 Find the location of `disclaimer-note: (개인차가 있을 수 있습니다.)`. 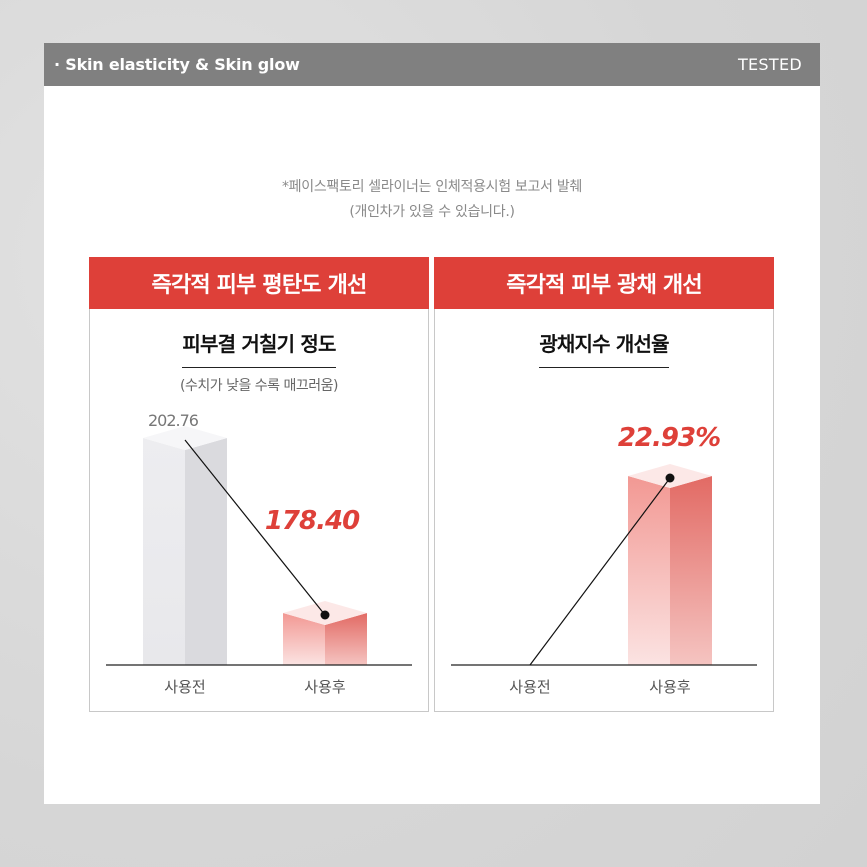

disclaimer-note: (개인차가 있을 수 있습니다.) is located at coordinates (432, 212).